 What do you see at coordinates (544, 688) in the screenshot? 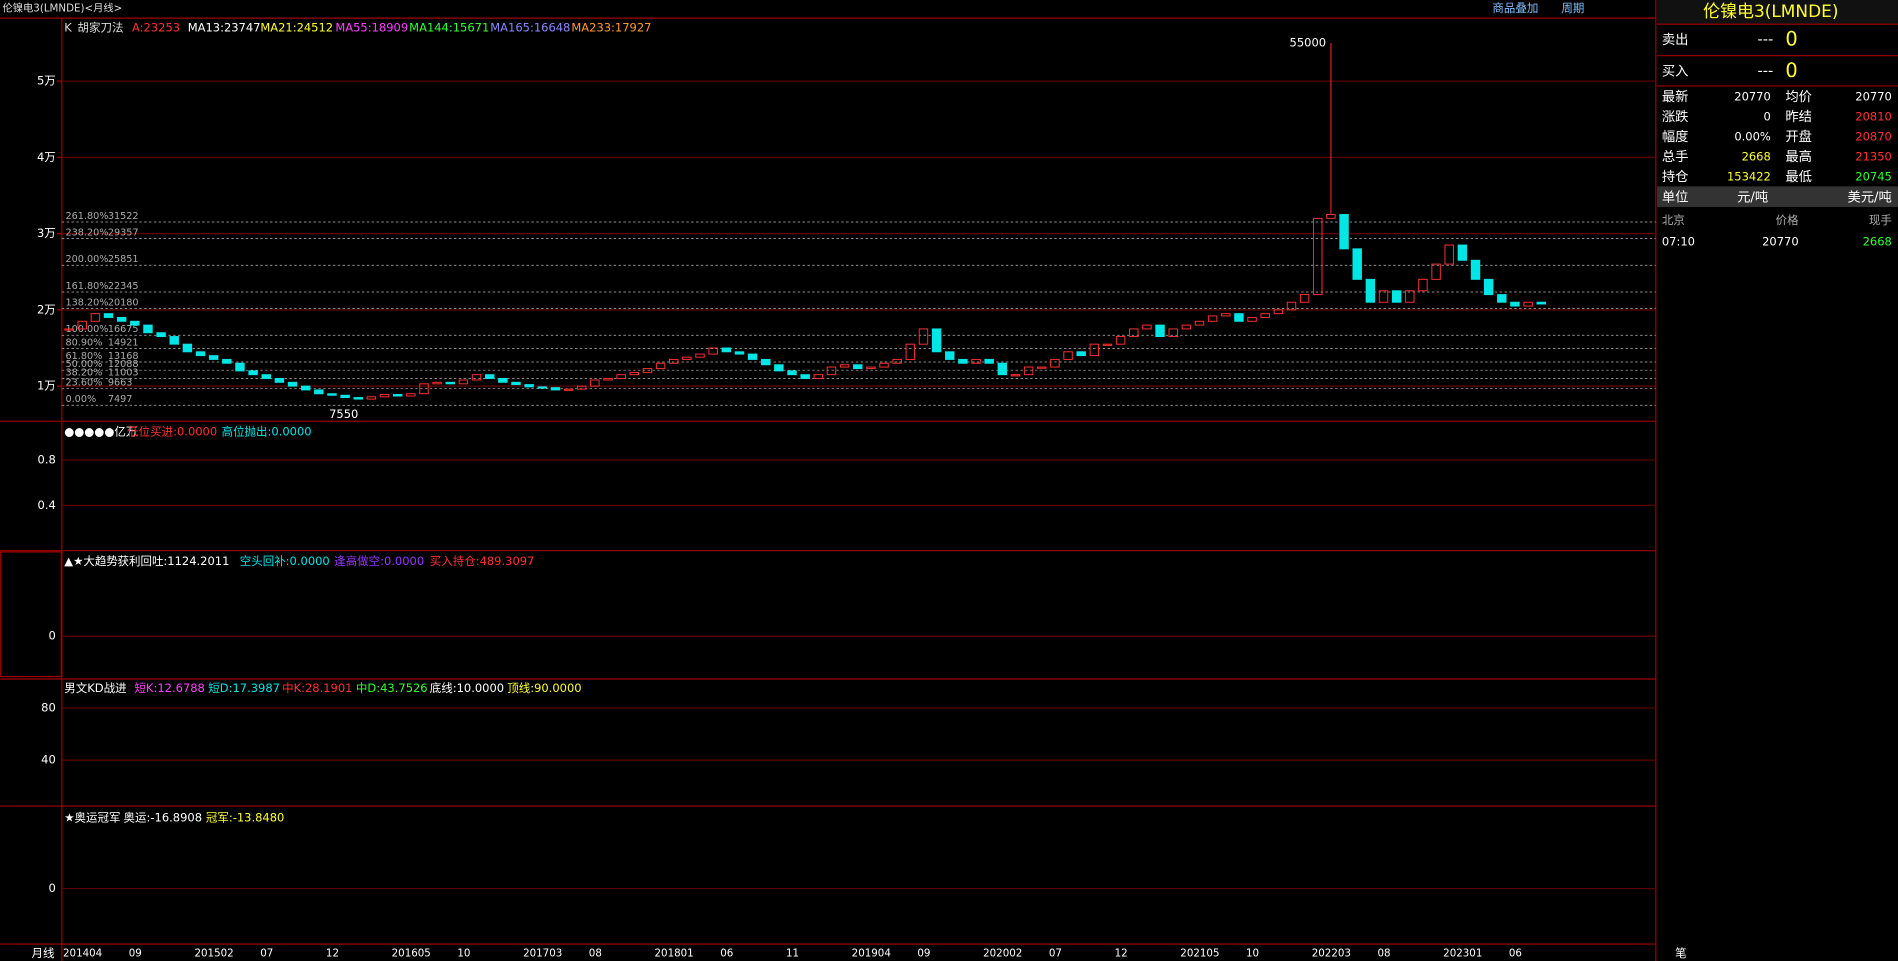
I see `legend: 顶线:90.0000` at bounding box center [544, 688].